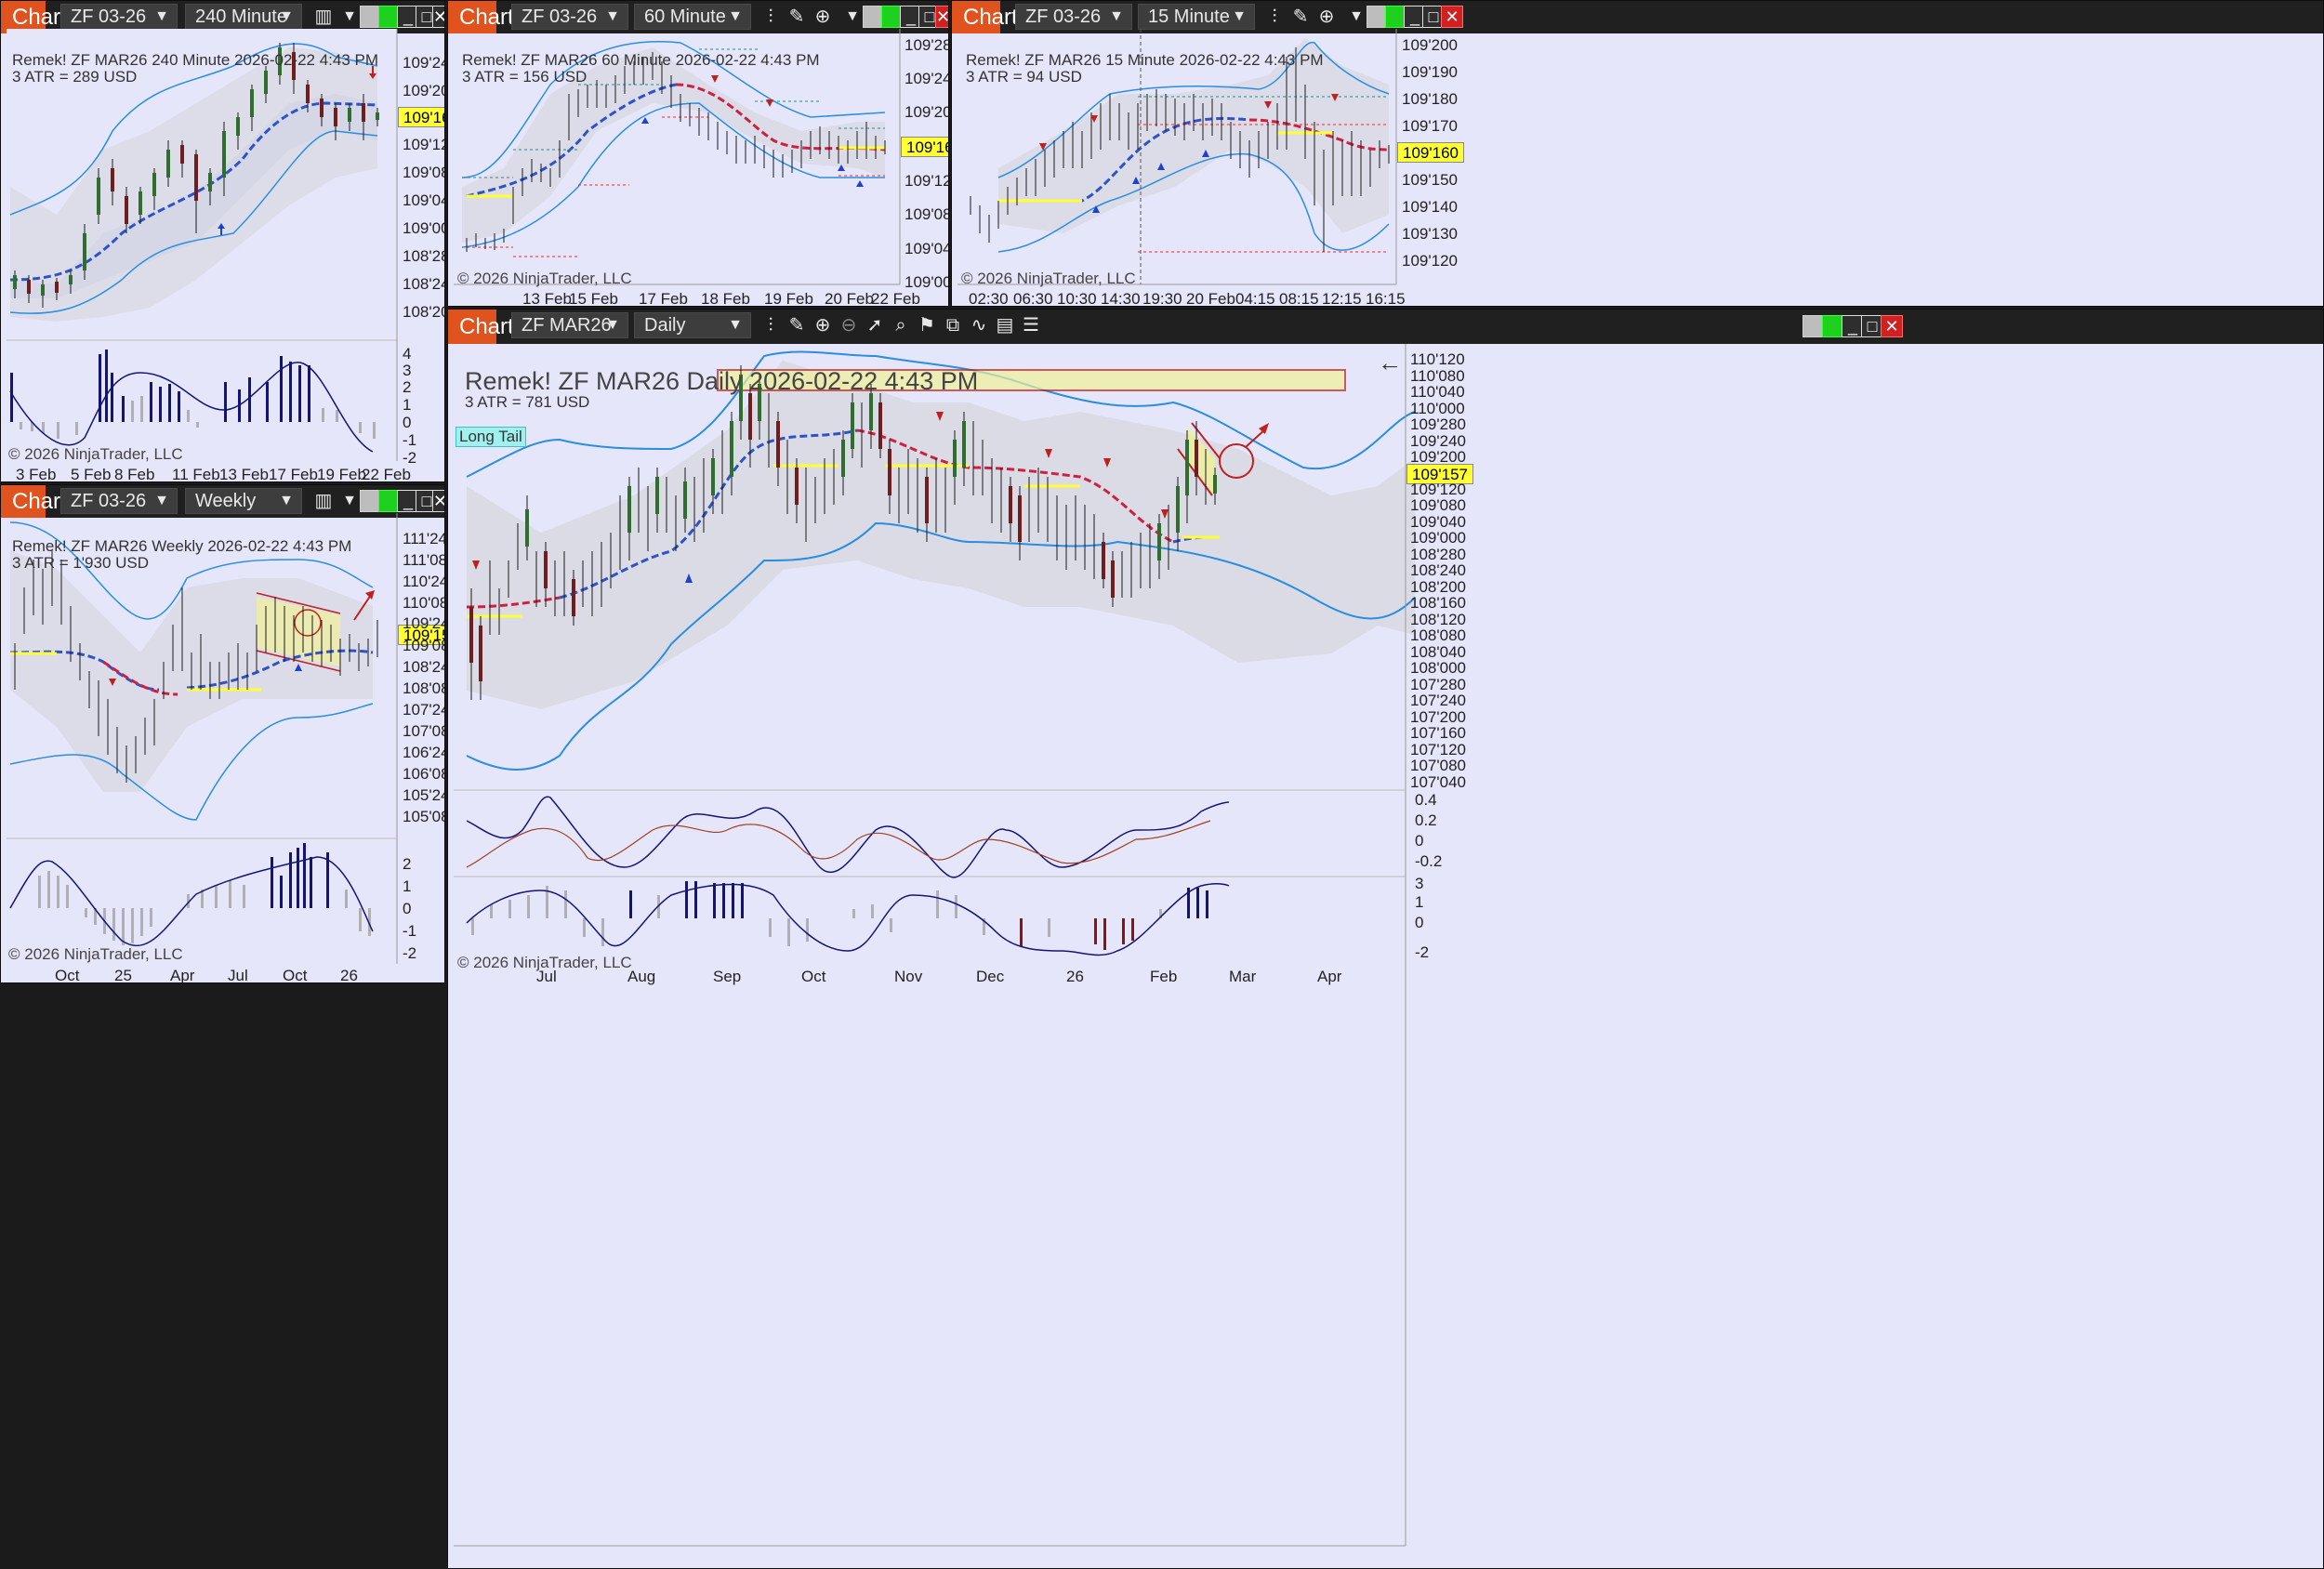 The image size is (2324, 1569). What do you see at coordinates (182, 975) in the screenshot?
I see `x-axis-label: Apr` at bounding box center [182, 975].